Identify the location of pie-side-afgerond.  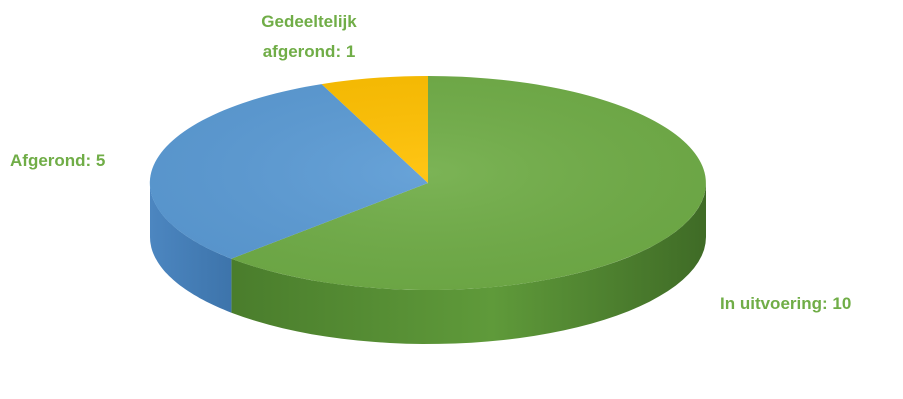
(191, 248).